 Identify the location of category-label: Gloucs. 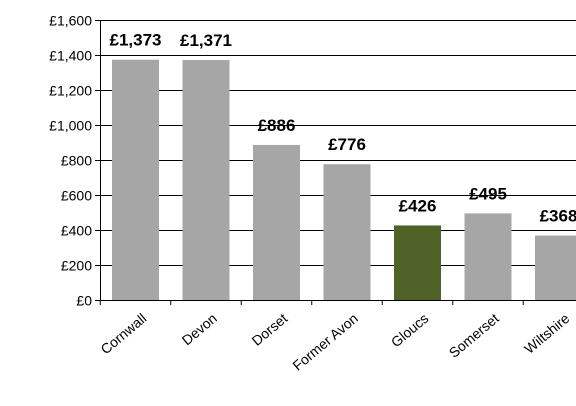
(410, 330).